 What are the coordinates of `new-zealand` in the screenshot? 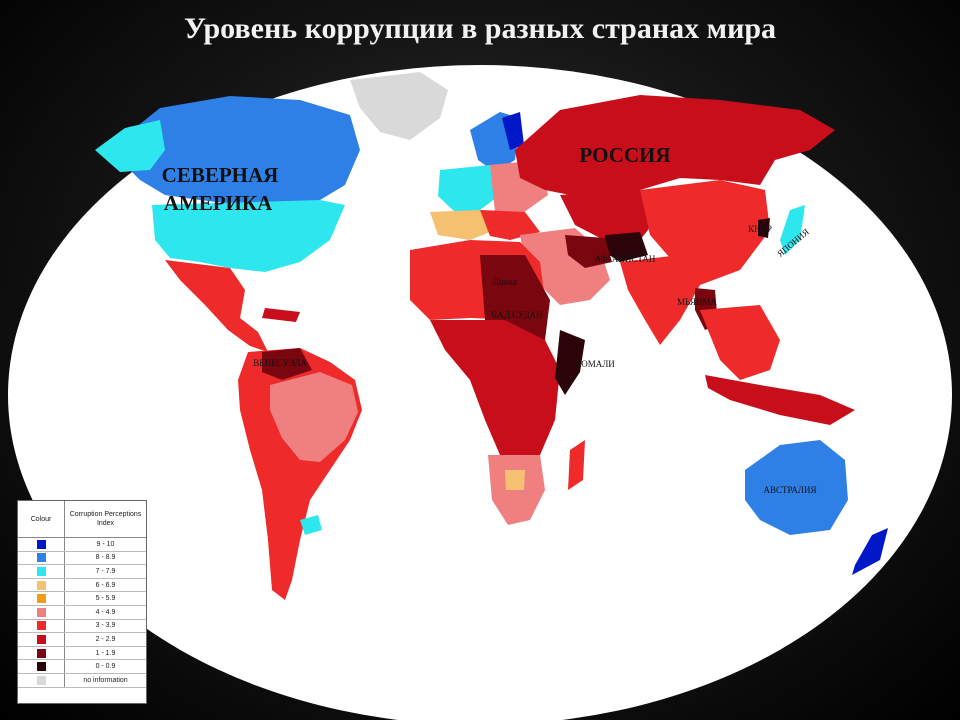 It's located at (870, 551).